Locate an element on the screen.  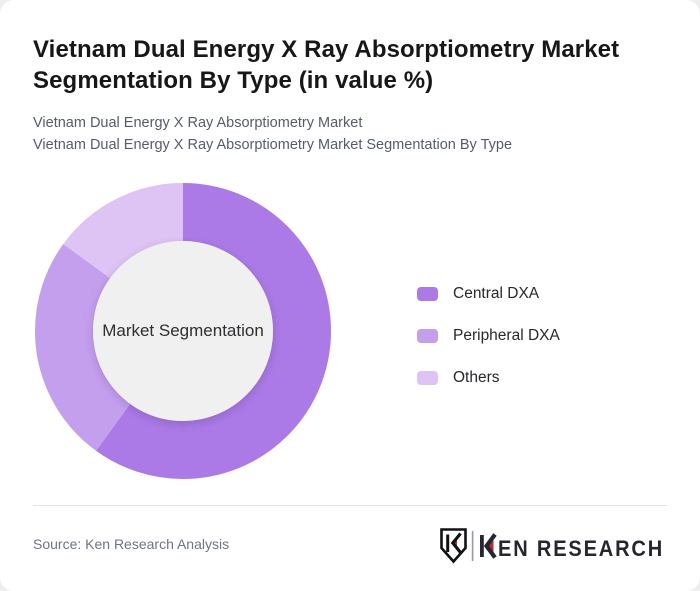
legend-item-others: Others is located at coordinates (488, 378).